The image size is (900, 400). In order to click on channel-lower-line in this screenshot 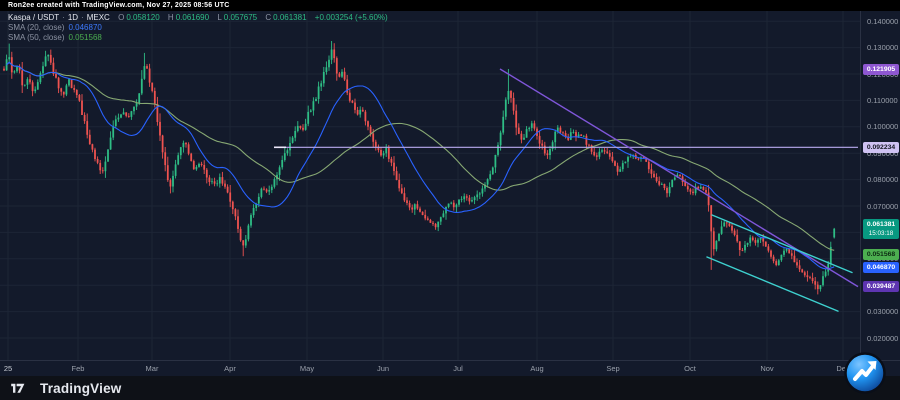, I will do `click(772, 284)`.